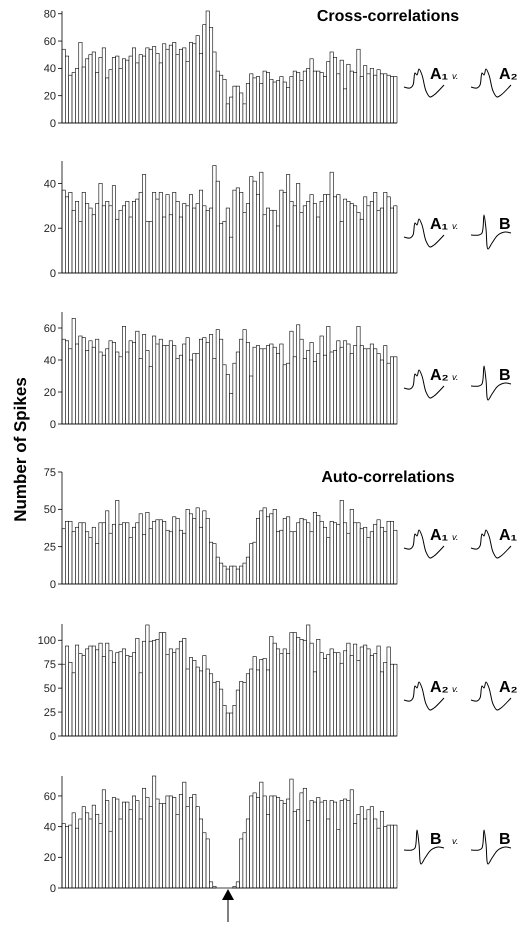 The height and width of the screenshot is (925, 526). I want to click on y-tick-label: 100, so click(47, 641).